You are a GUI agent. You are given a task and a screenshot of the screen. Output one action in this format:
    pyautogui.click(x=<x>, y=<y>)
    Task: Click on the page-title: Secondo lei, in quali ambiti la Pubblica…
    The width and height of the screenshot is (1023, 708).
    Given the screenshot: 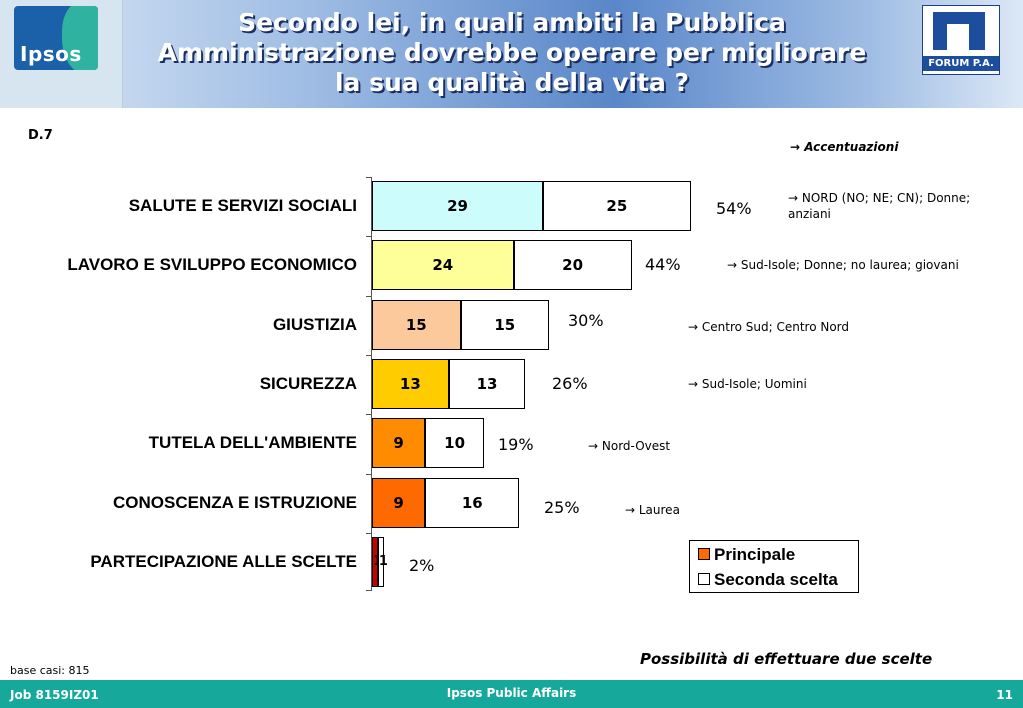 What is the action you would take?
    pyautogui.click(x=512, y=53)
    